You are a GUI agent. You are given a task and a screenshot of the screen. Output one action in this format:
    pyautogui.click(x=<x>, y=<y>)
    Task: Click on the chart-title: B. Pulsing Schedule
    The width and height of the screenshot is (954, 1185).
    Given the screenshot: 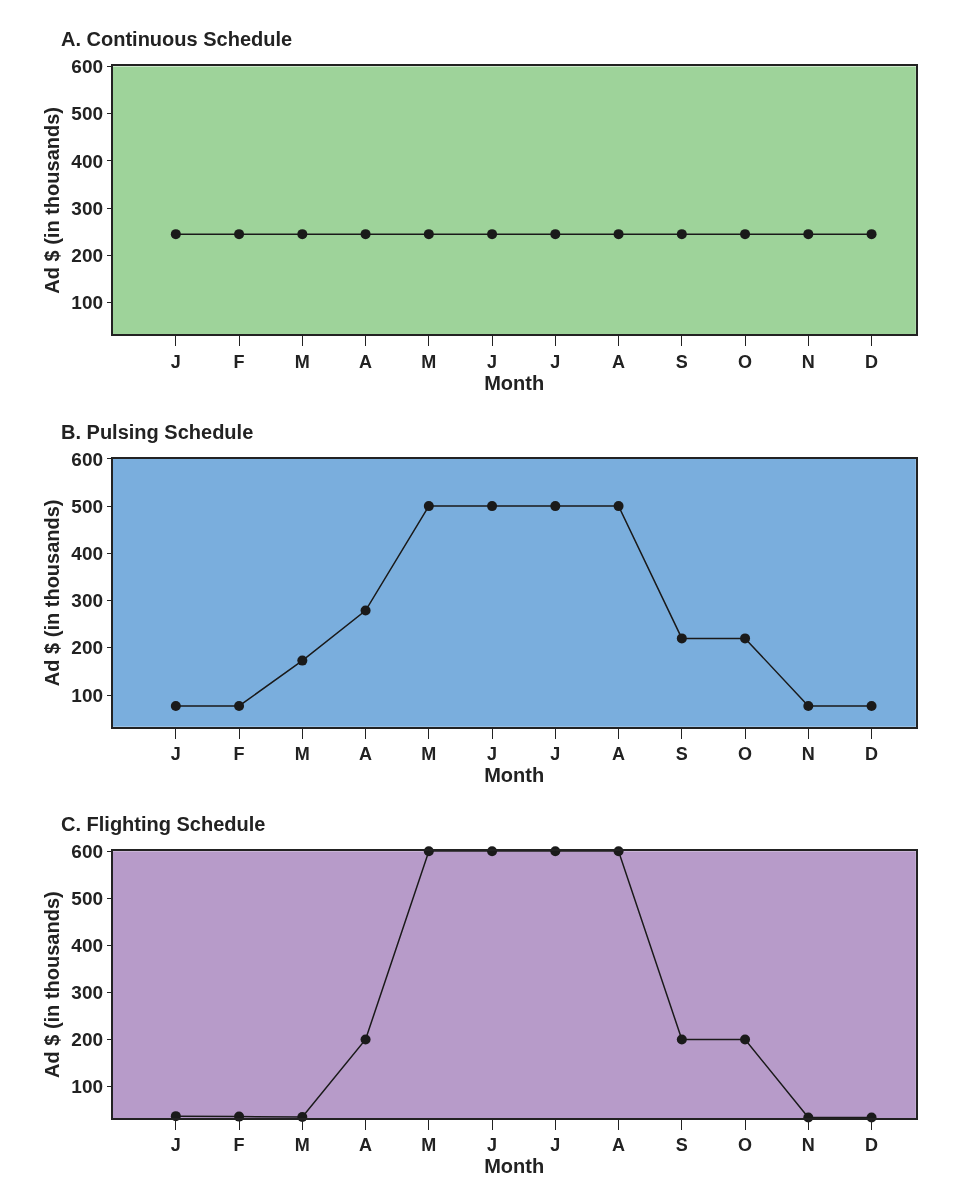 What is the action you would take?
    pyautogui.click(x=157, y=432)
    